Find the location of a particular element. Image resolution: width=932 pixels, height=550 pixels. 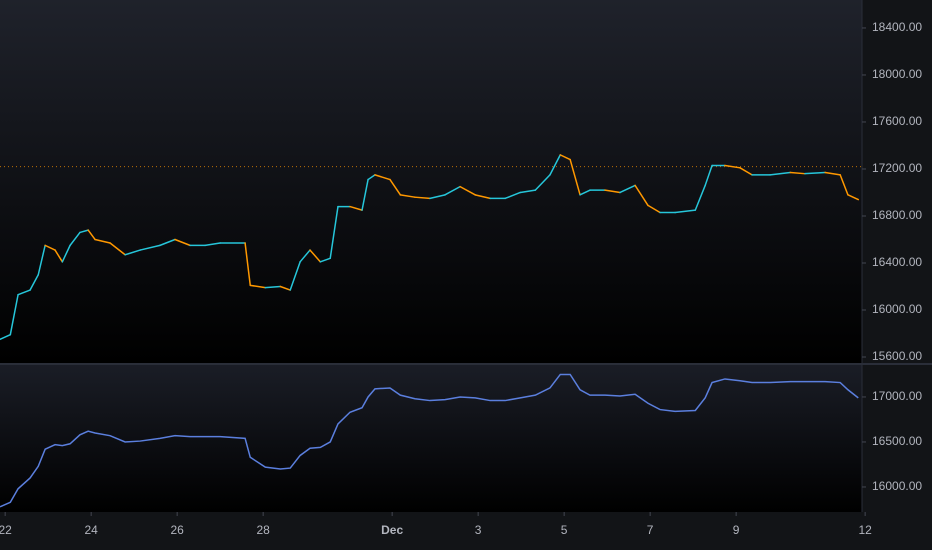

x-tick-label: 9 is located at coordinates (736, 530).